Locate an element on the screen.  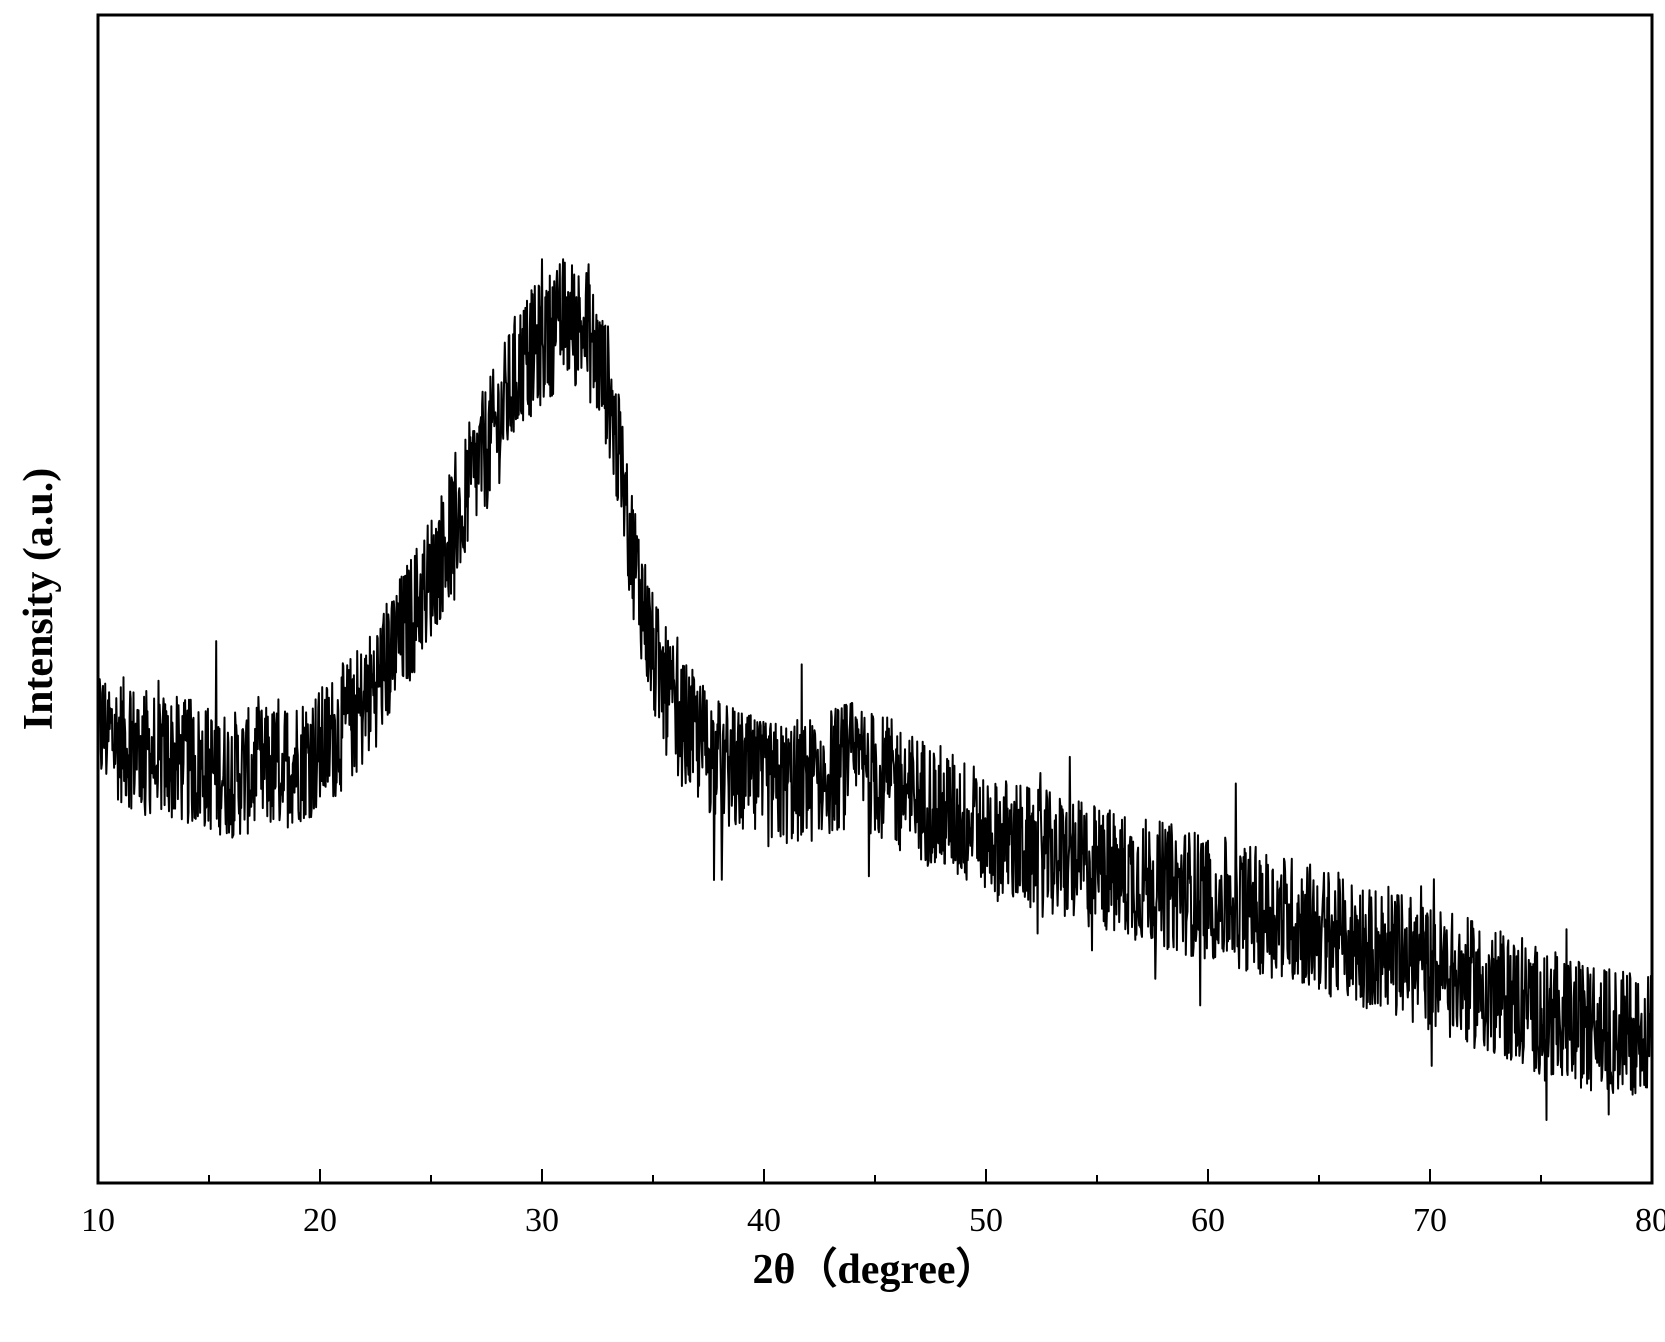
x-tick-label: 10 is located at coordinates (98, 1220).